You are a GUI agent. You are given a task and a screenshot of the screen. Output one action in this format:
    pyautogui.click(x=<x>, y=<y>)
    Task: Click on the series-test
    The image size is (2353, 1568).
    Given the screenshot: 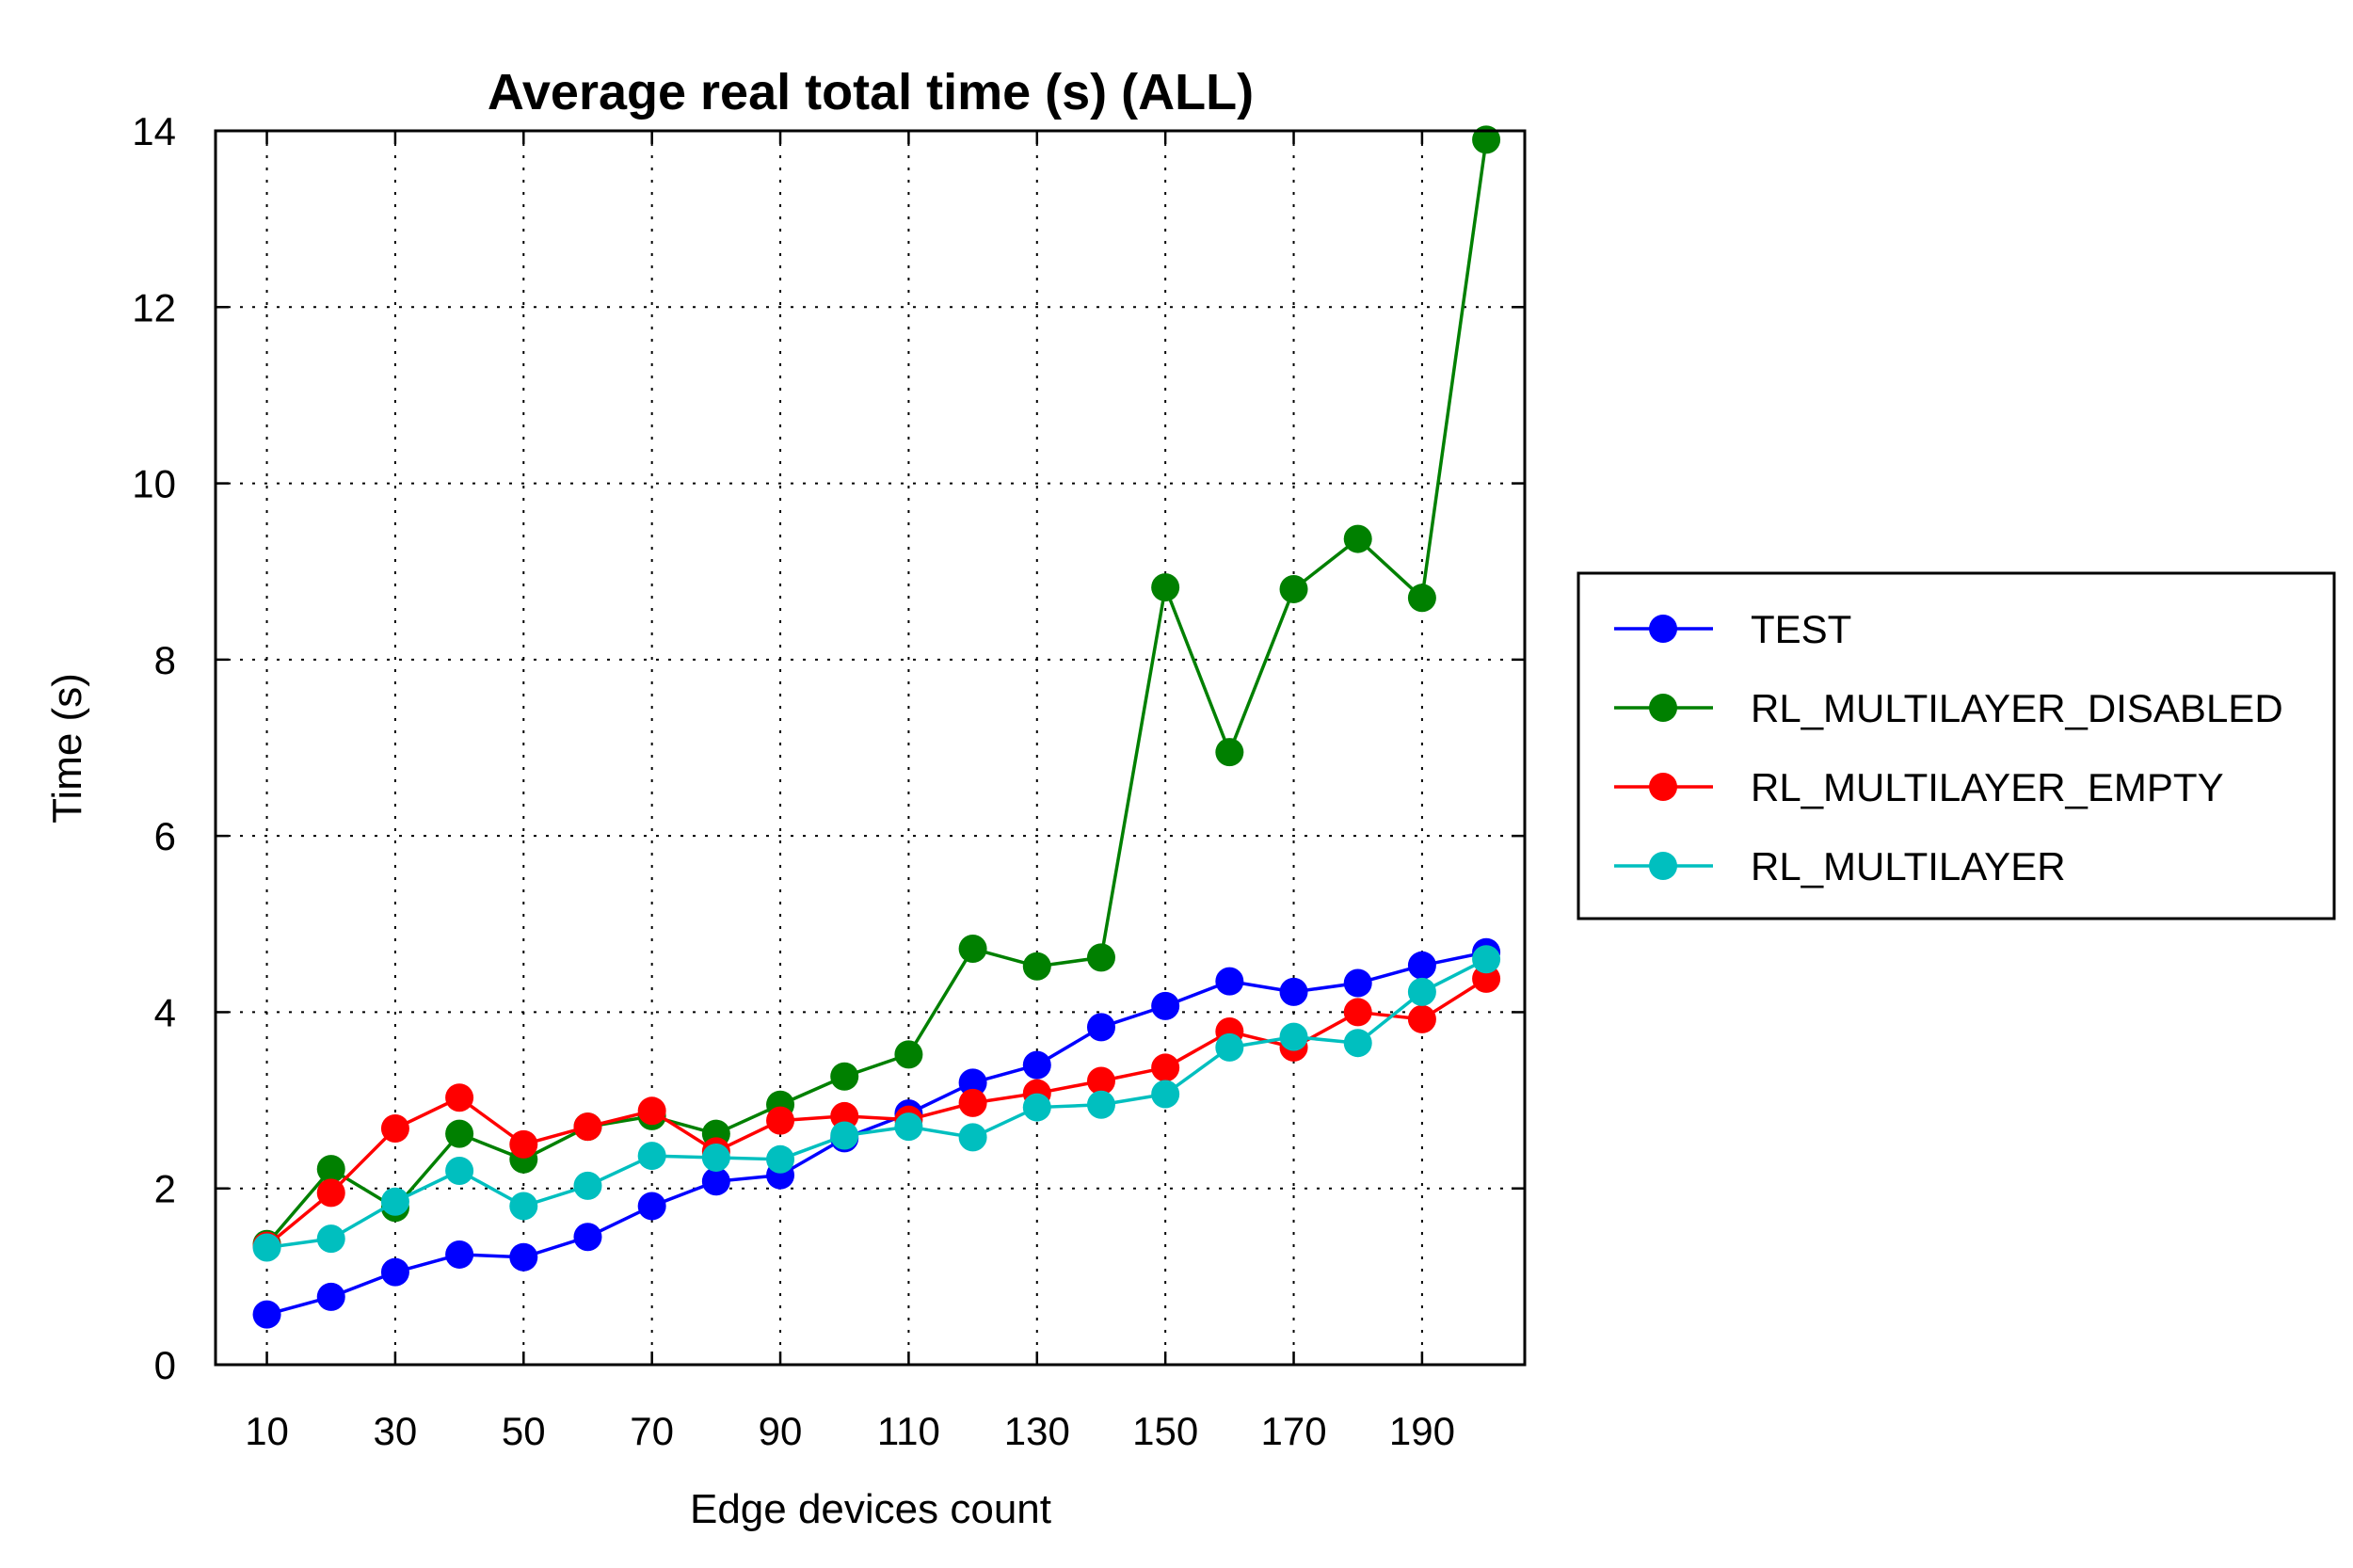 What is the action you would take?
    pyautogui.click(x=876, y=1133)
    